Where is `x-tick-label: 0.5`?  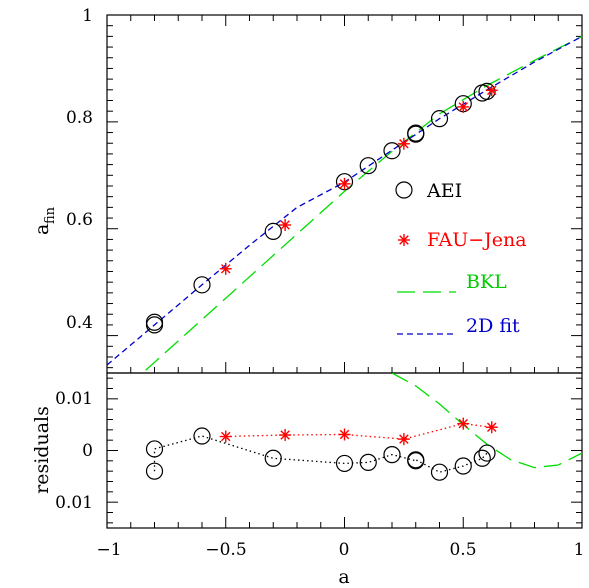 x-tick-label: 0.5 is located at coordinates (462, 550).